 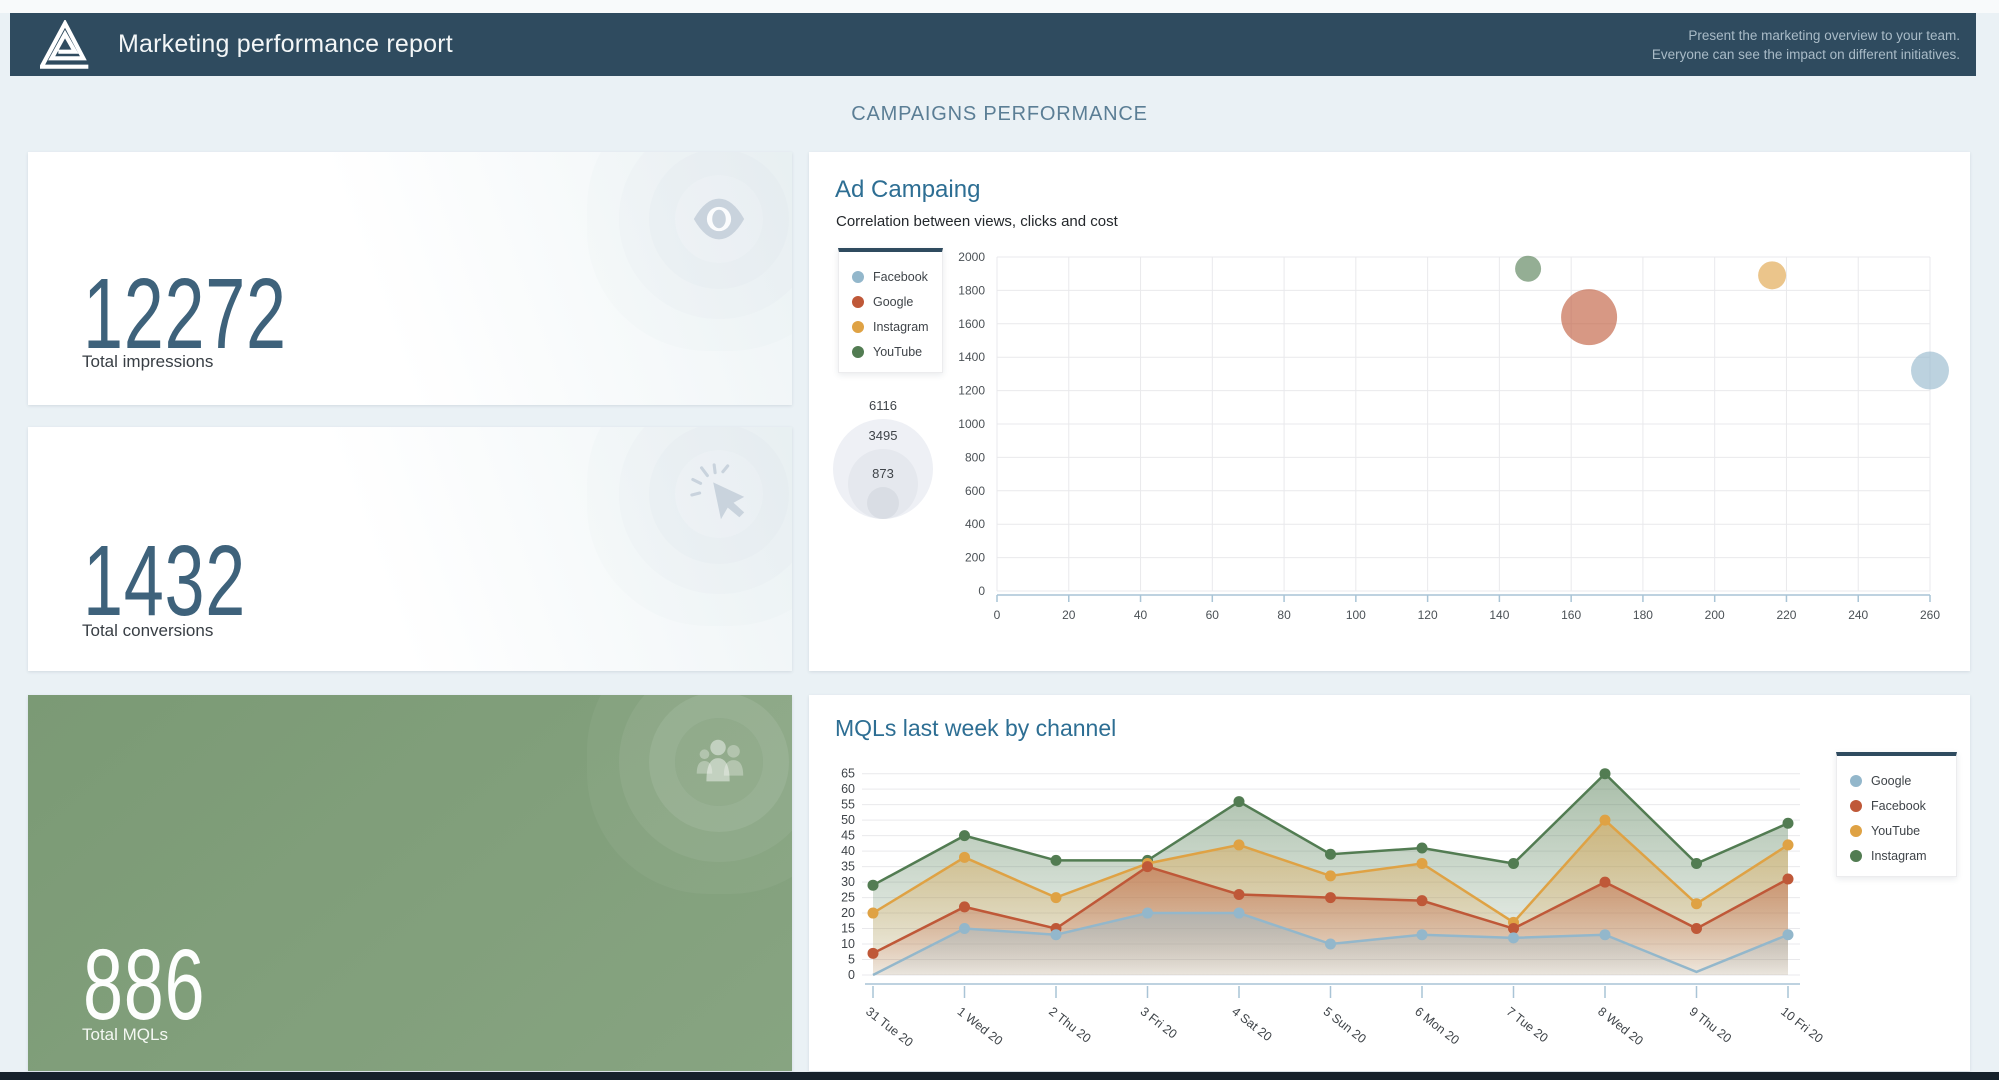 What do you see at coordinates (900, 276) in the screenshot?
I see `legend-label: Facebook` at bounding box center [900, 276].